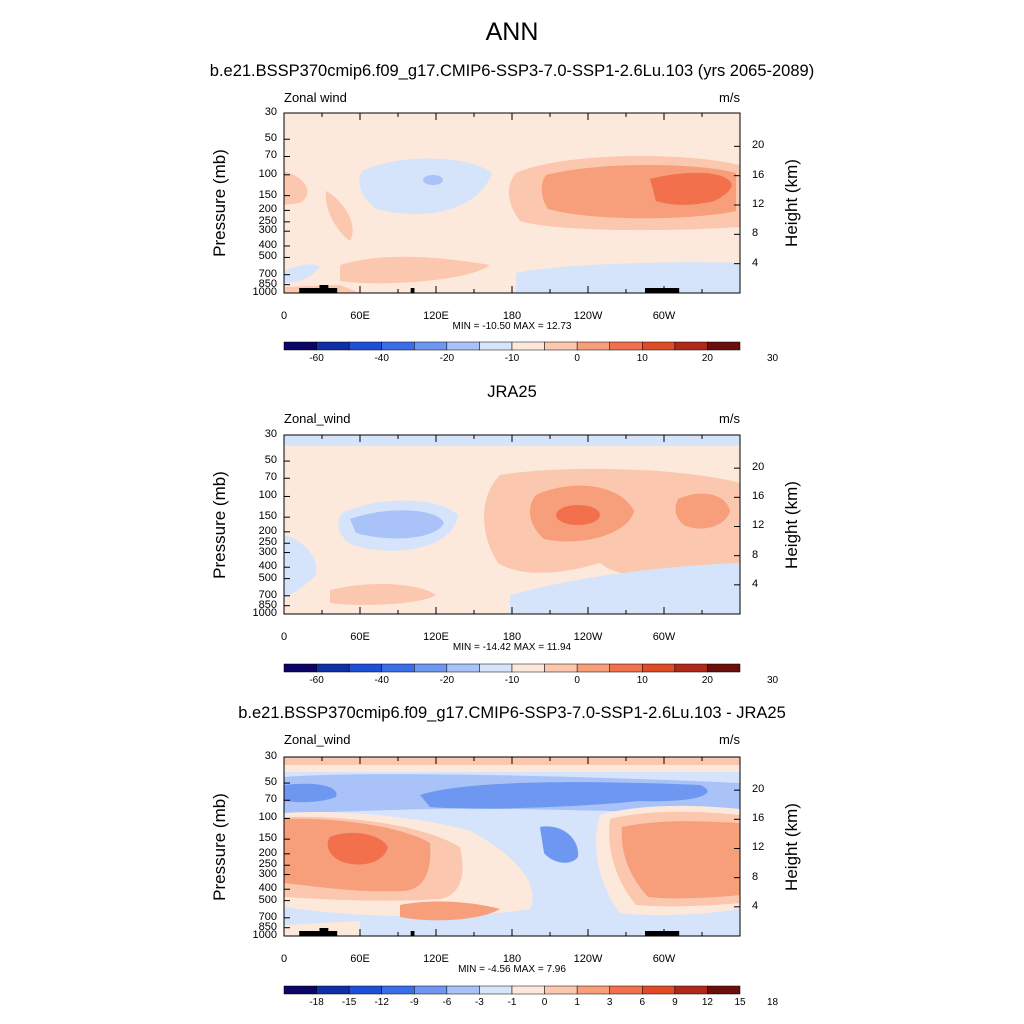 The image size is (1024, 1024). I want to click on y-tick-label: 300, so click(267, 230).